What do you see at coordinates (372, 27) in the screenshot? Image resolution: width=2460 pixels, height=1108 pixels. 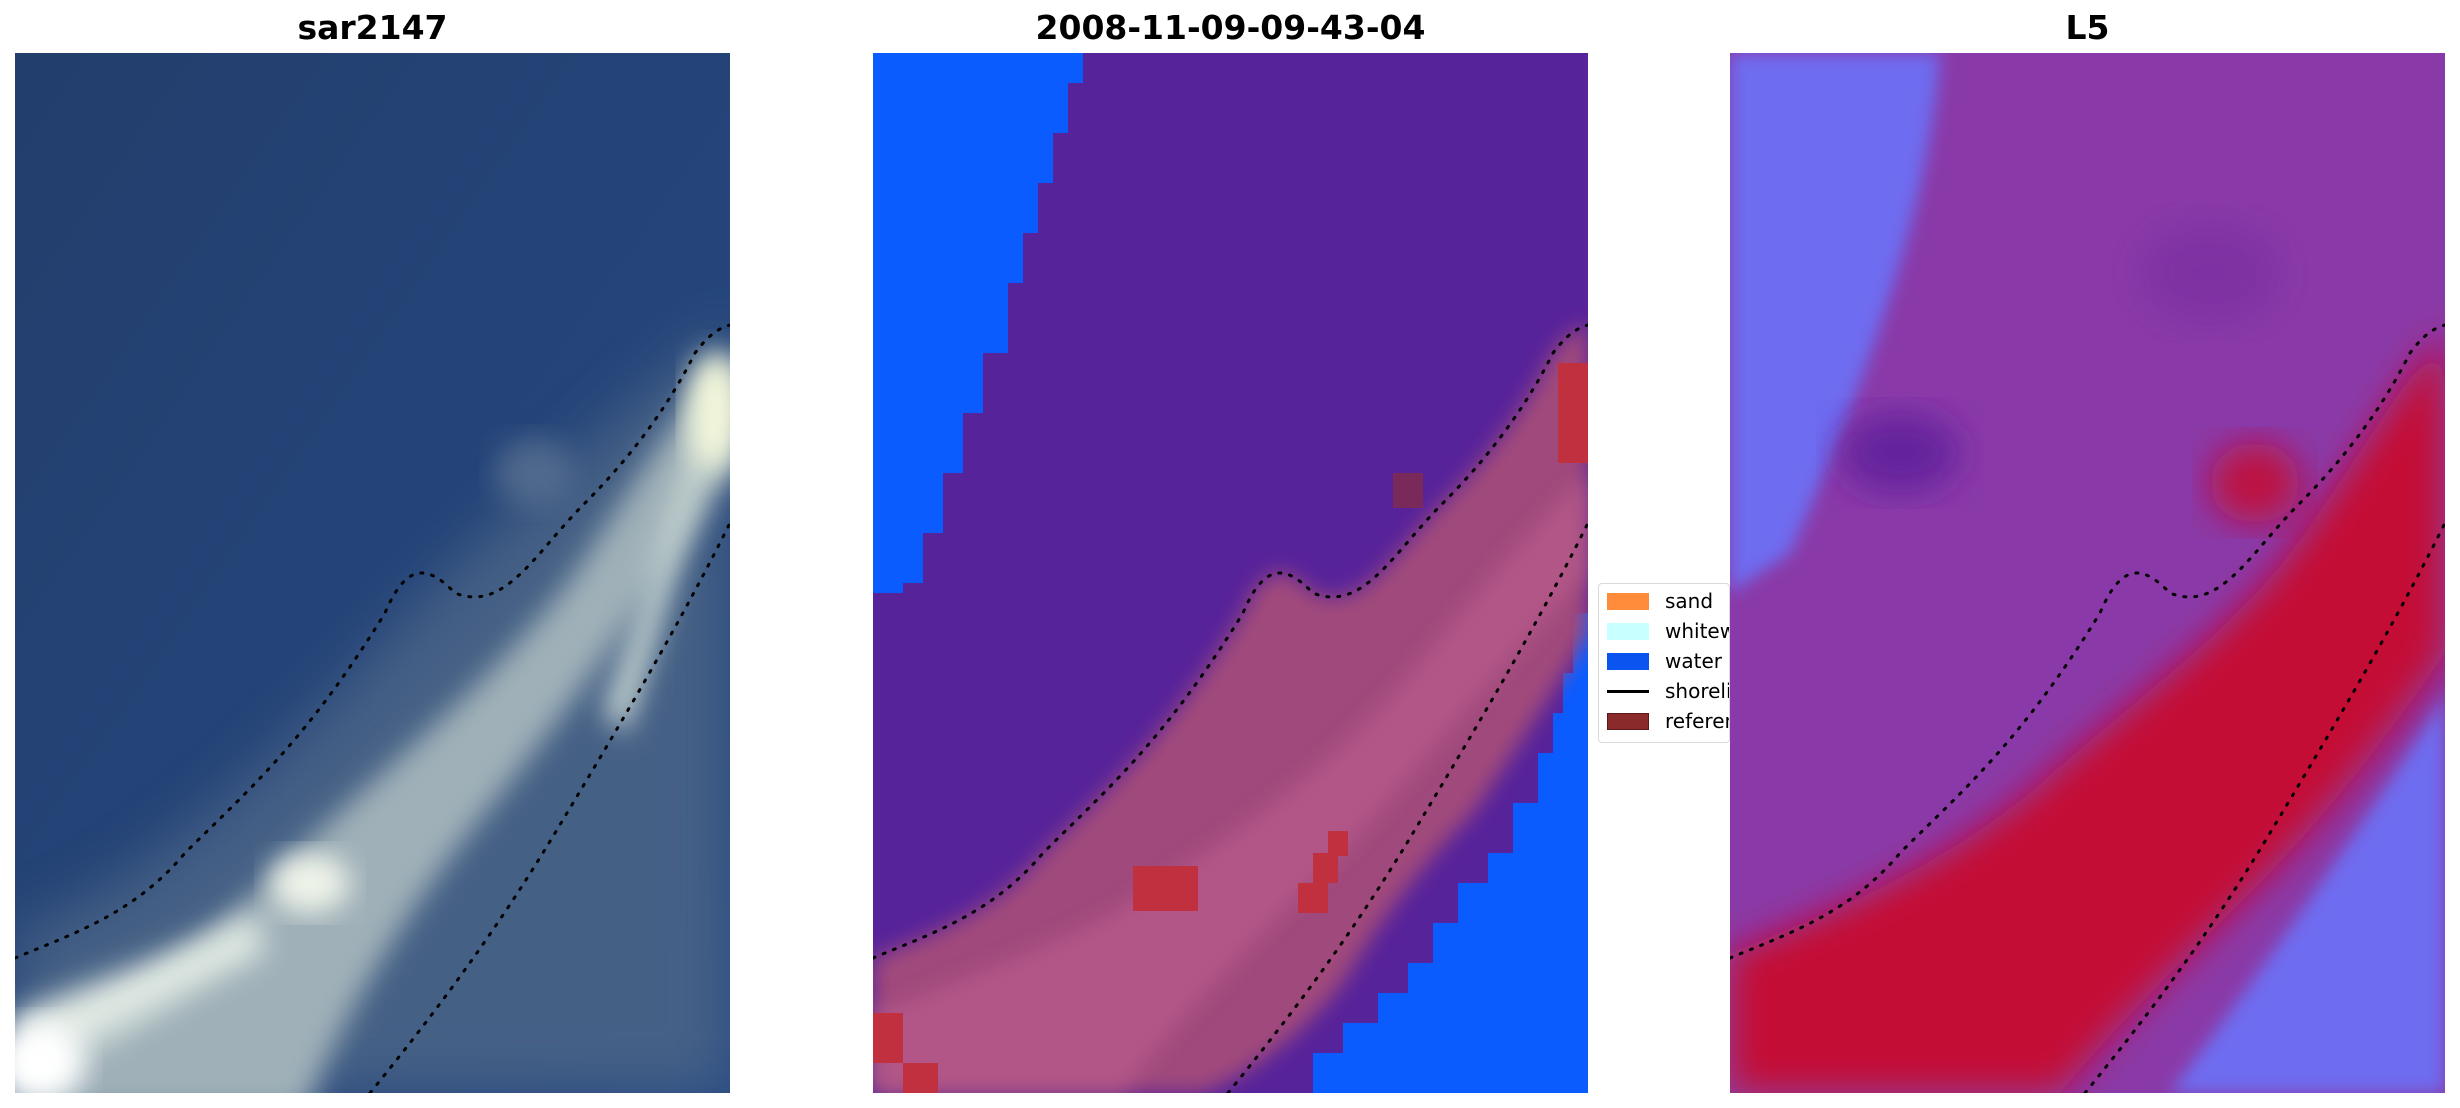 I see `panel-title-rgb: sar2147` at bounding box center [372, 27].